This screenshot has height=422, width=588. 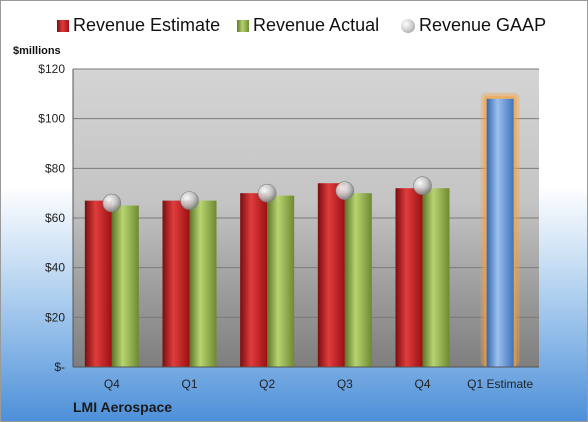 What do you see at coordinates (345, 384) in the screenshot?
I see `x-tick-label: Q3` at bounding box center [345, 384].